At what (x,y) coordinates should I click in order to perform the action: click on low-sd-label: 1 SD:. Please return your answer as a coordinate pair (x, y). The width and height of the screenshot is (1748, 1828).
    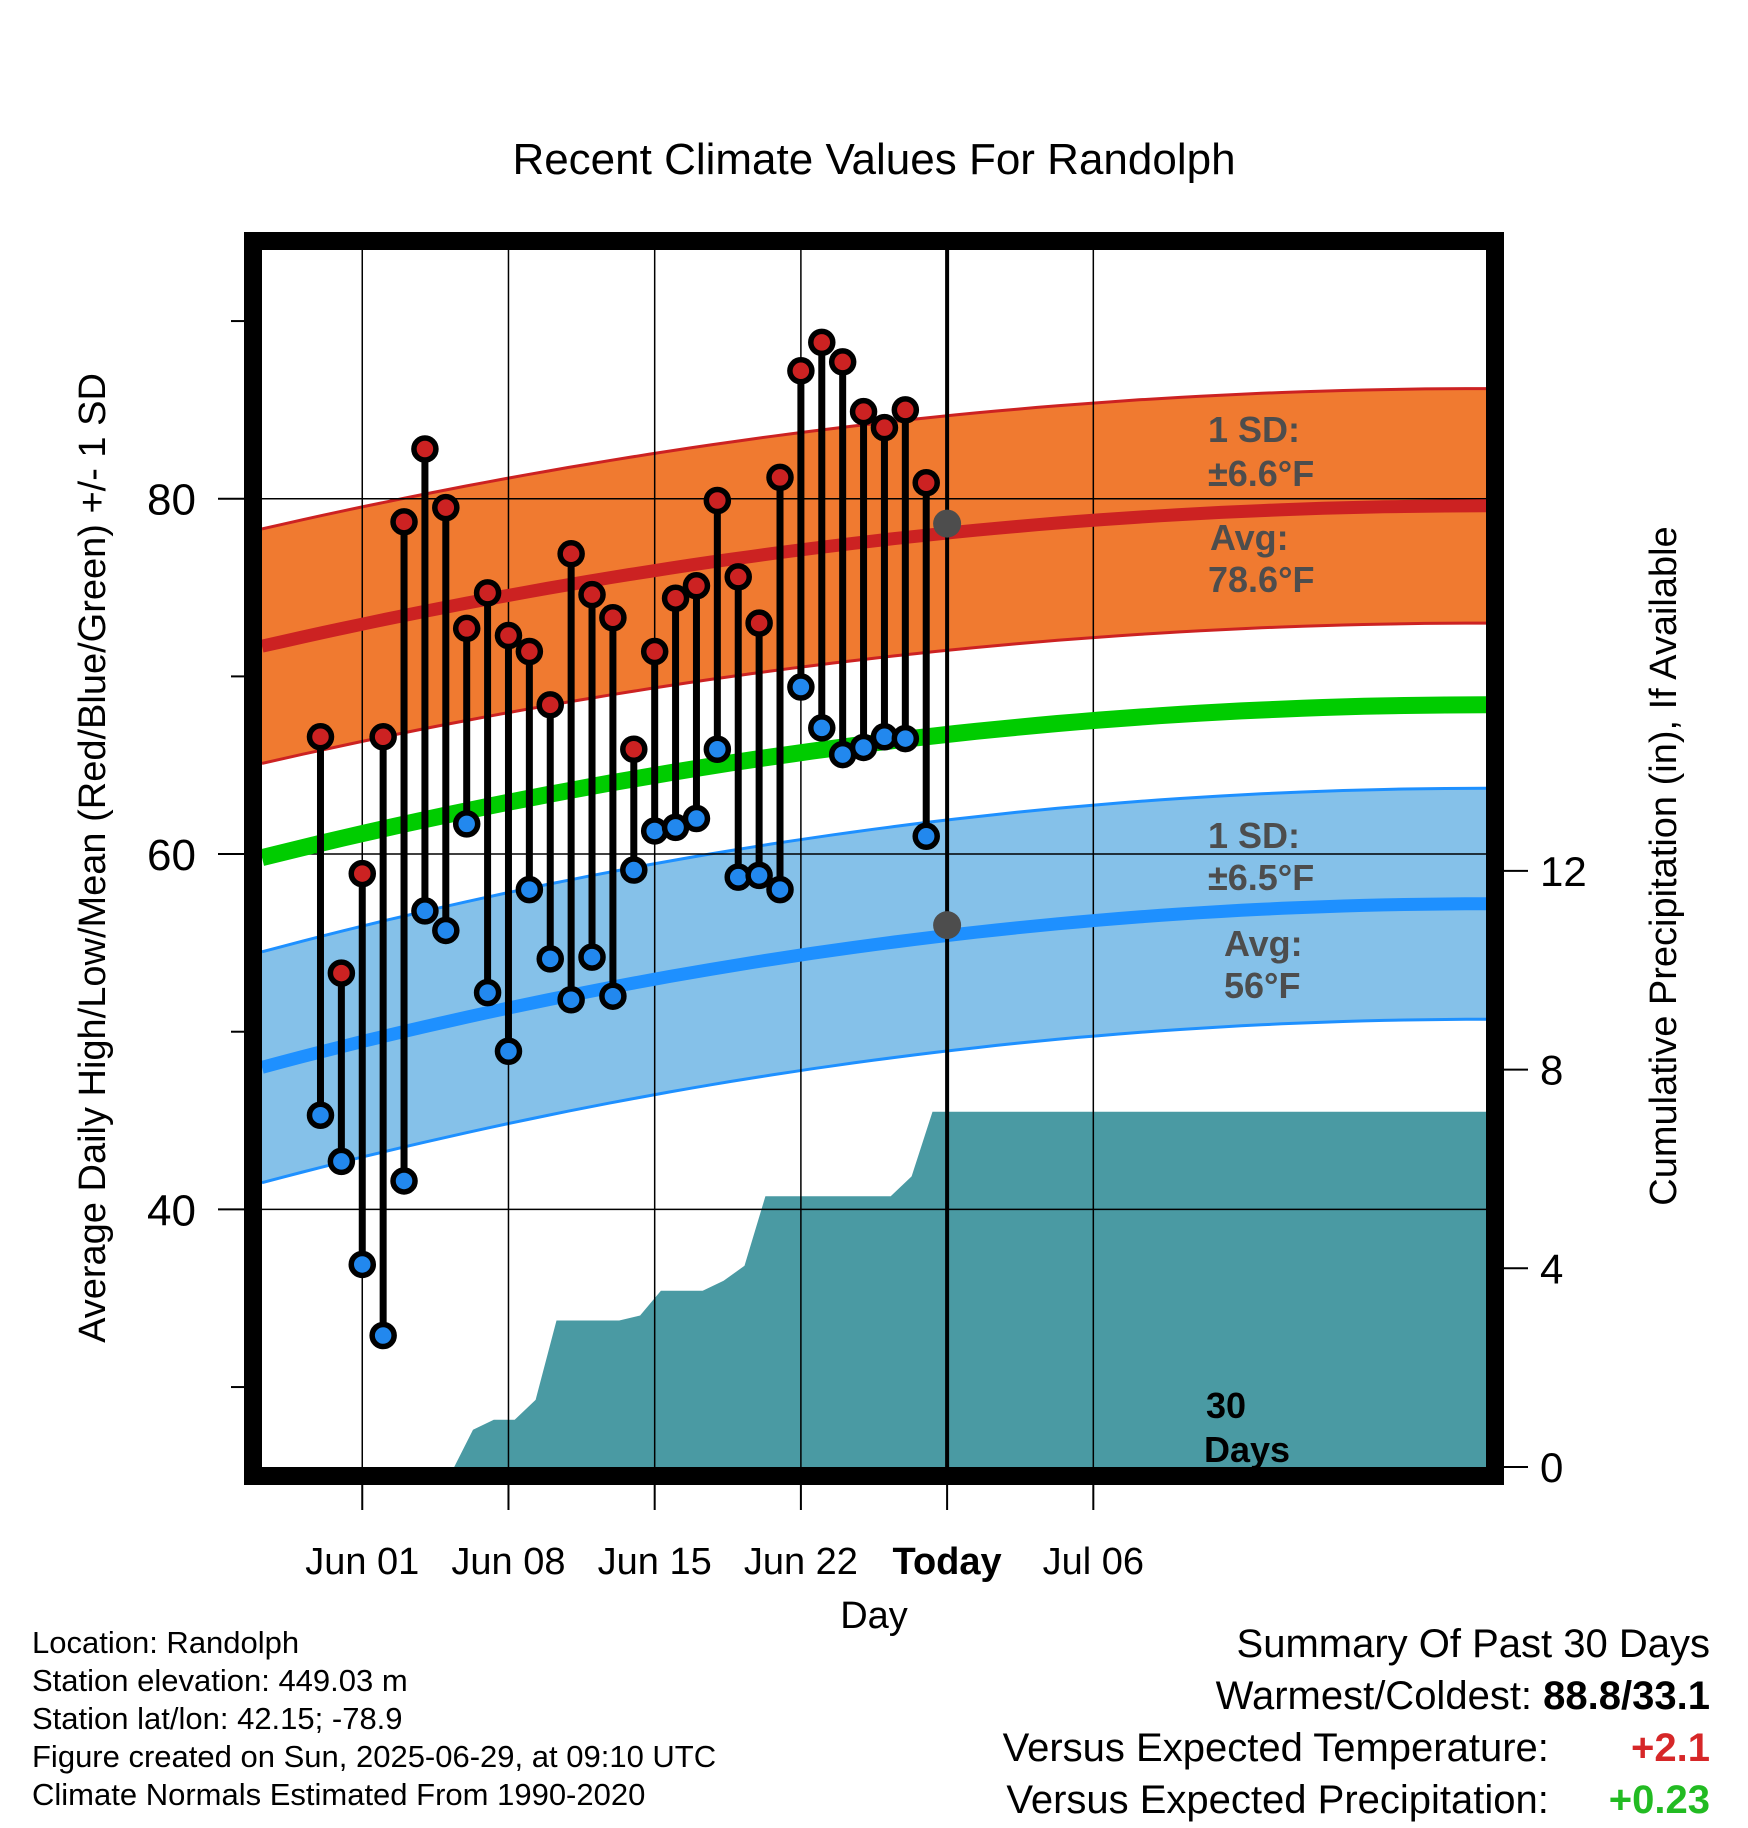
    Looking at the image, I should click on (1254, 835).